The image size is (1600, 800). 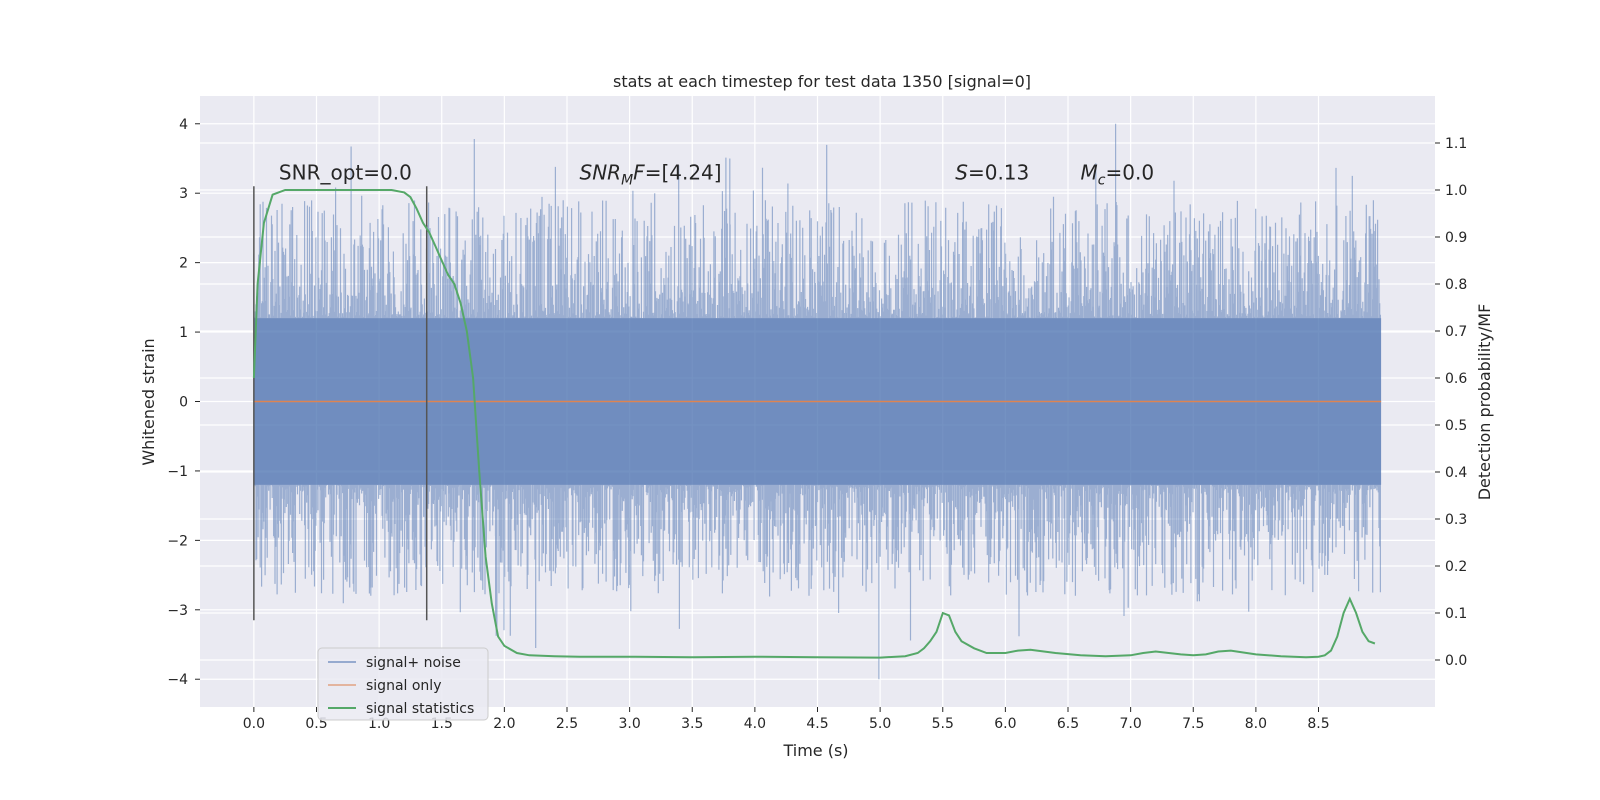 I want to click on legend-label: signal statistics, so click(x=420, y=709).